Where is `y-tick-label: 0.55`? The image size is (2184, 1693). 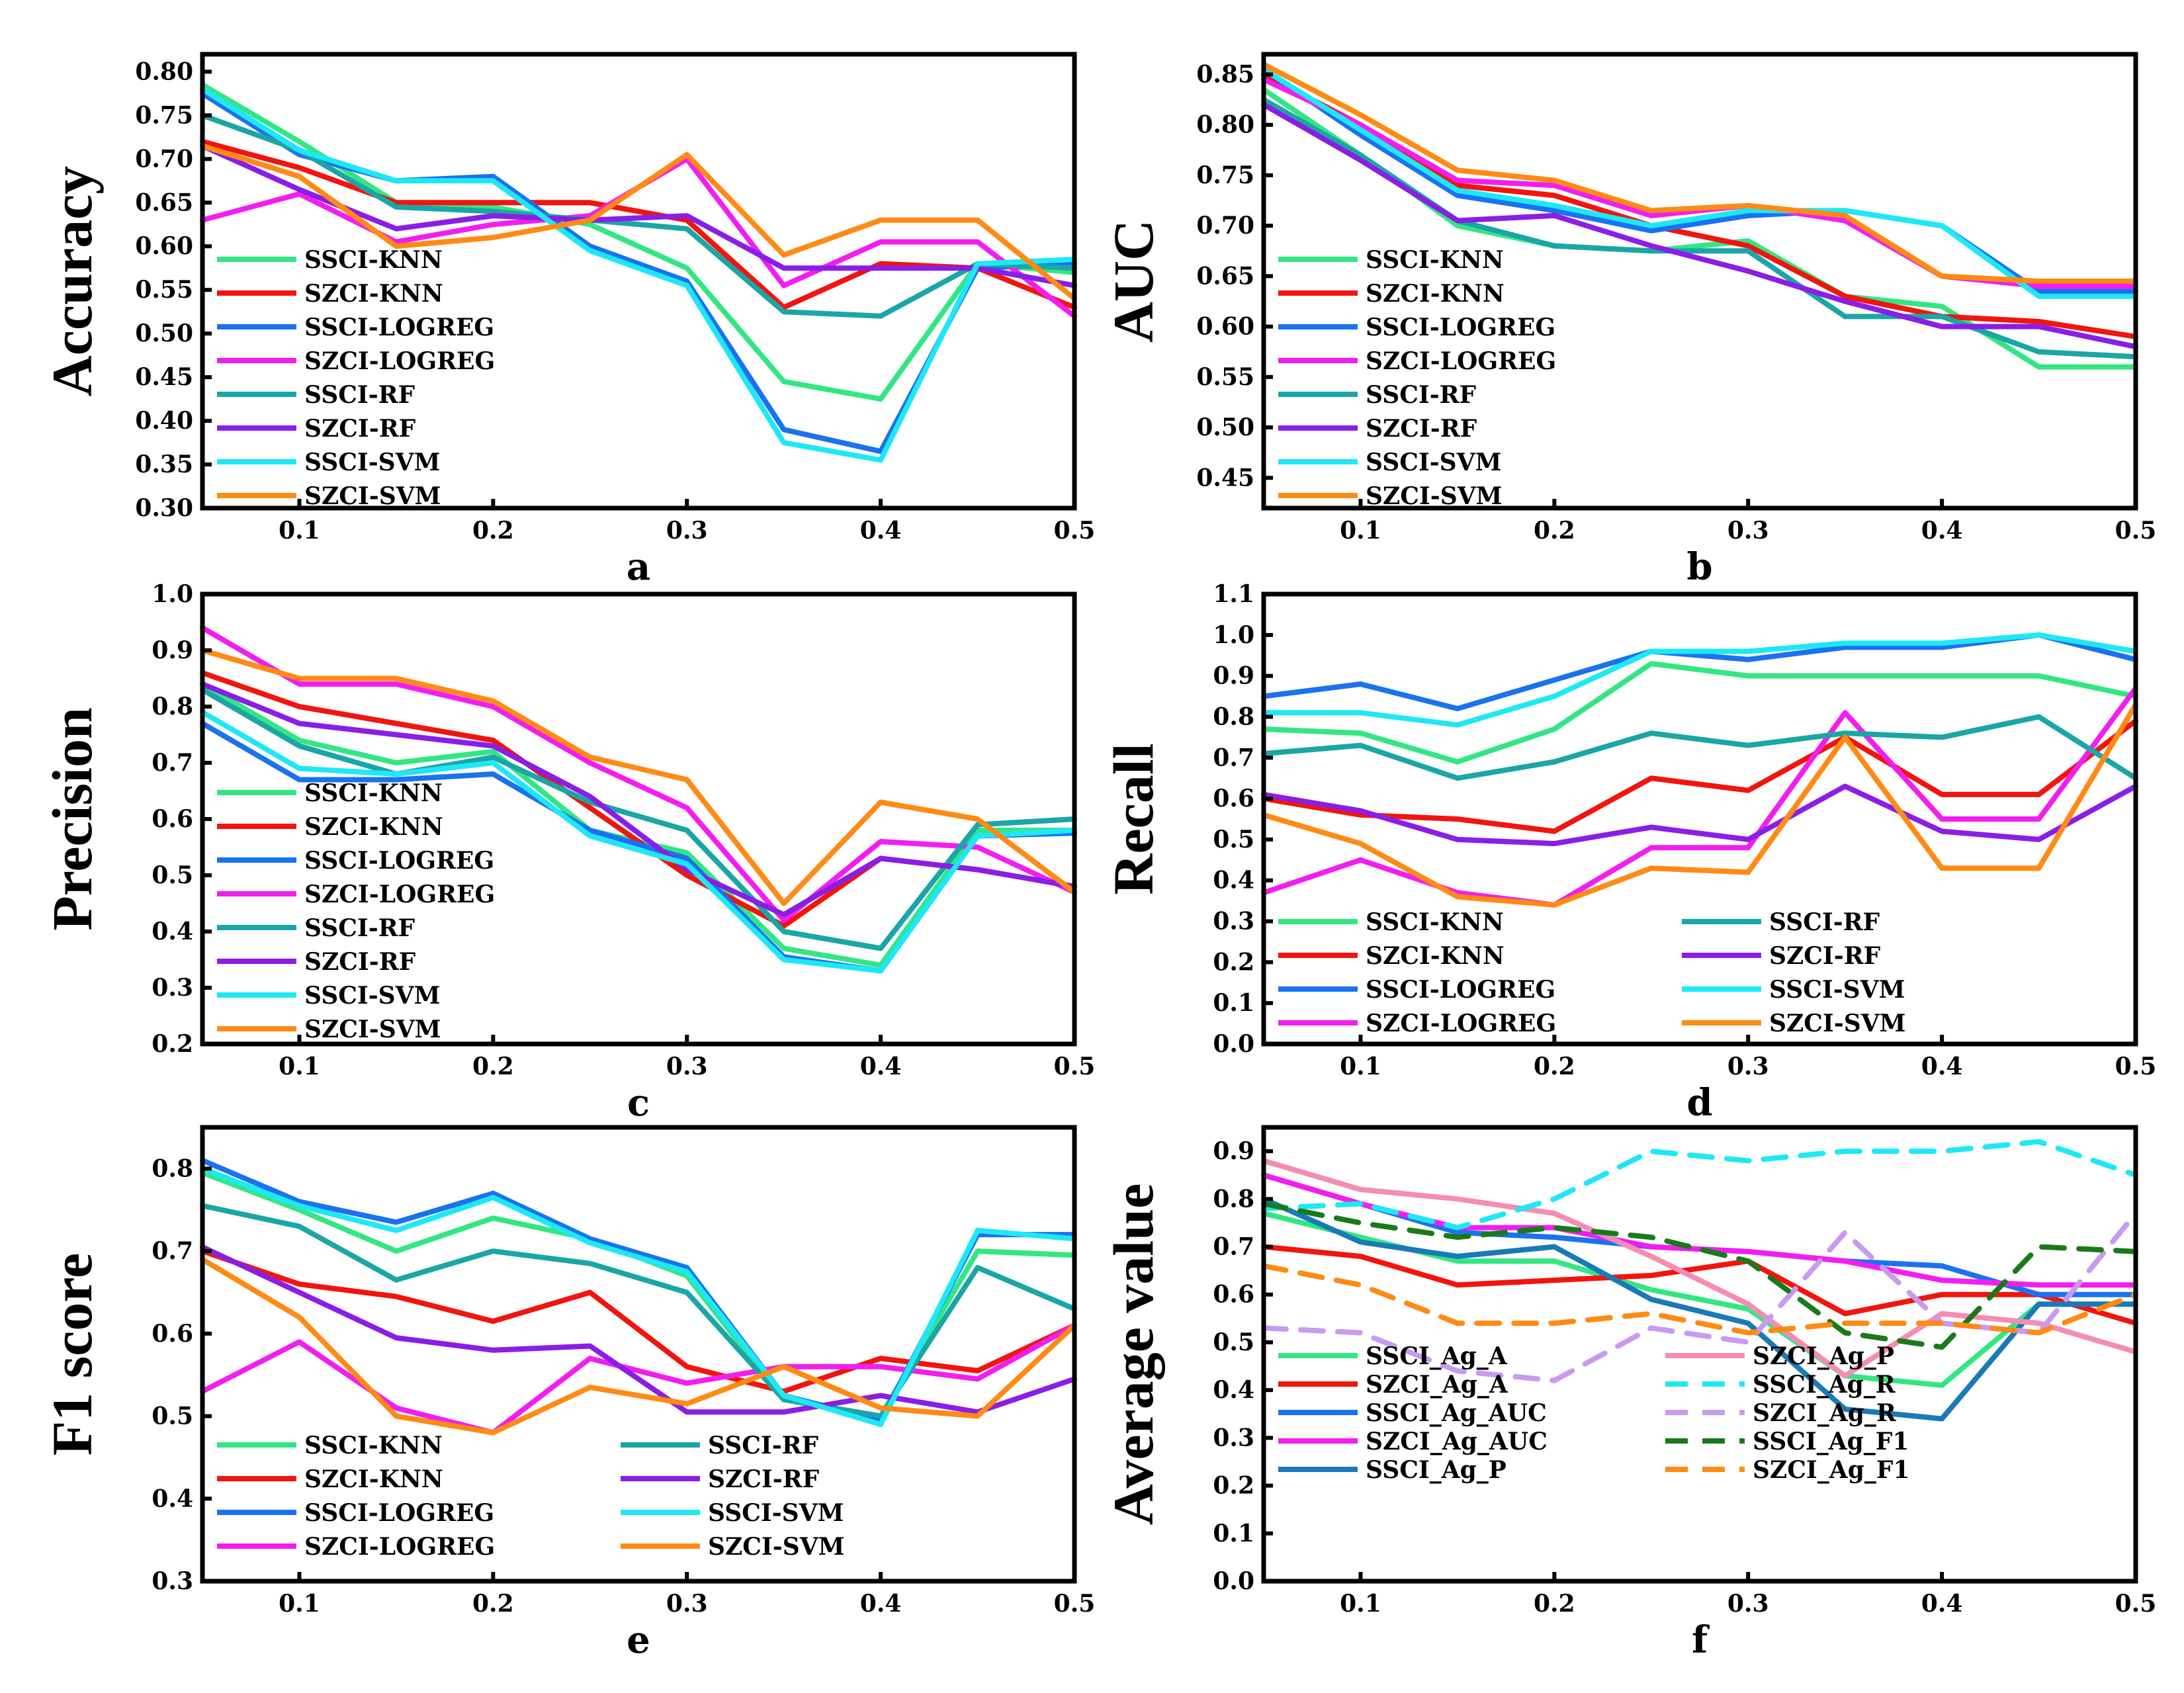 y-tick-label: 0.55 is located at coordinates (1225, 377).